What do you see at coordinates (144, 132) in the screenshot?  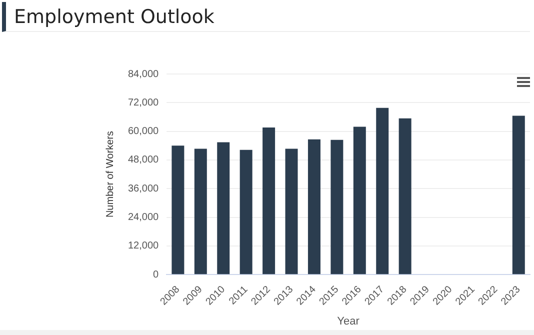 I see `y-tick-label: 60,000` at bounding box center [144, 132].